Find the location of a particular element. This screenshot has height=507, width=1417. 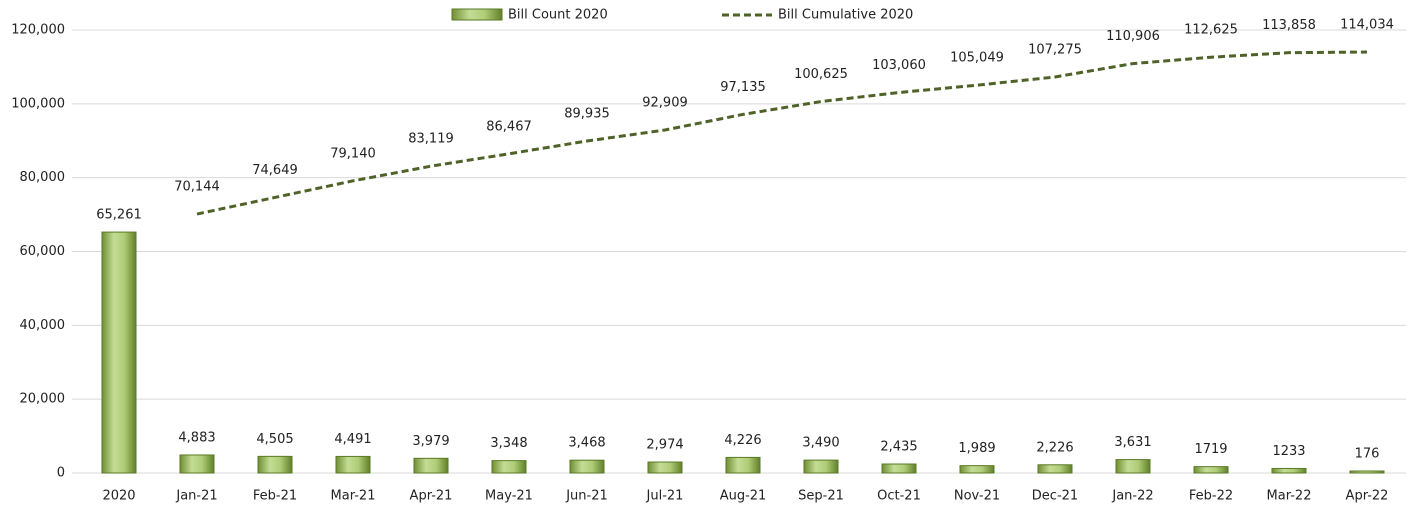

data-label: 1719 is located at coordinates (1210, 449).